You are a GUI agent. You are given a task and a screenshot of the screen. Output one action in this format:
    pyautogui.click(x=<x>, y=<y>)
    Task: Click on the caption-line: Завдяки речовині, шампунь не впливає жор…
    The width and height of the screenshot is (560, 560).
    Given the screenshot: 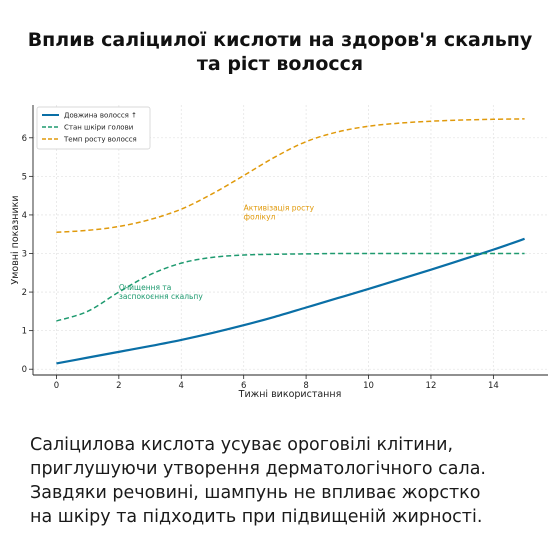 What is the action you would take?
    pyautogui.click(x=255, y=493)
    